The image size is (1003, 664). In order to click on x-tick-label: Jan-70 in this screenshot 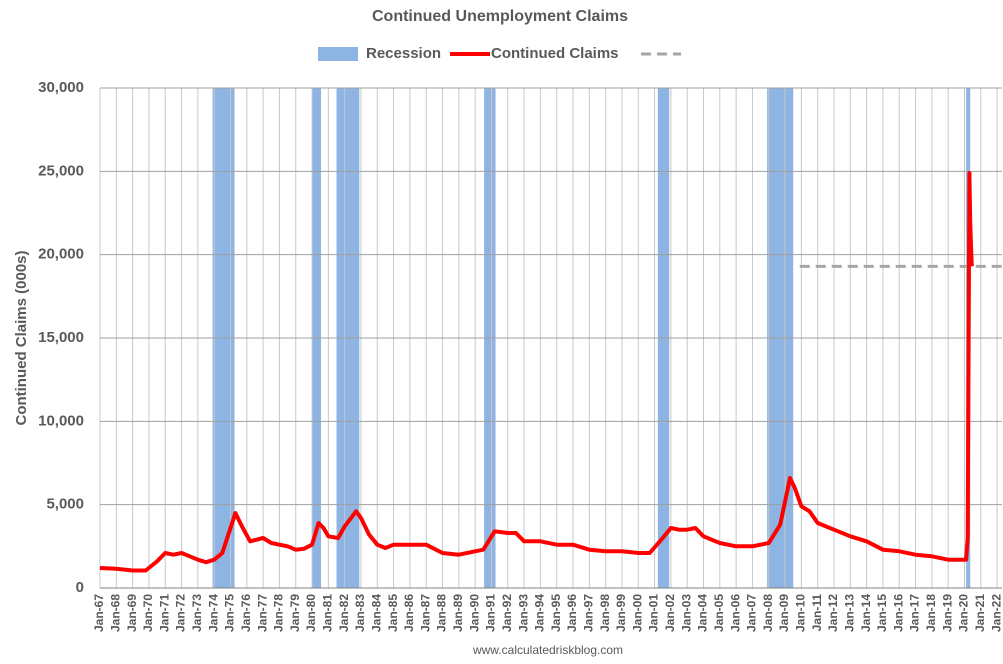, I will do `click(148, 613)`.